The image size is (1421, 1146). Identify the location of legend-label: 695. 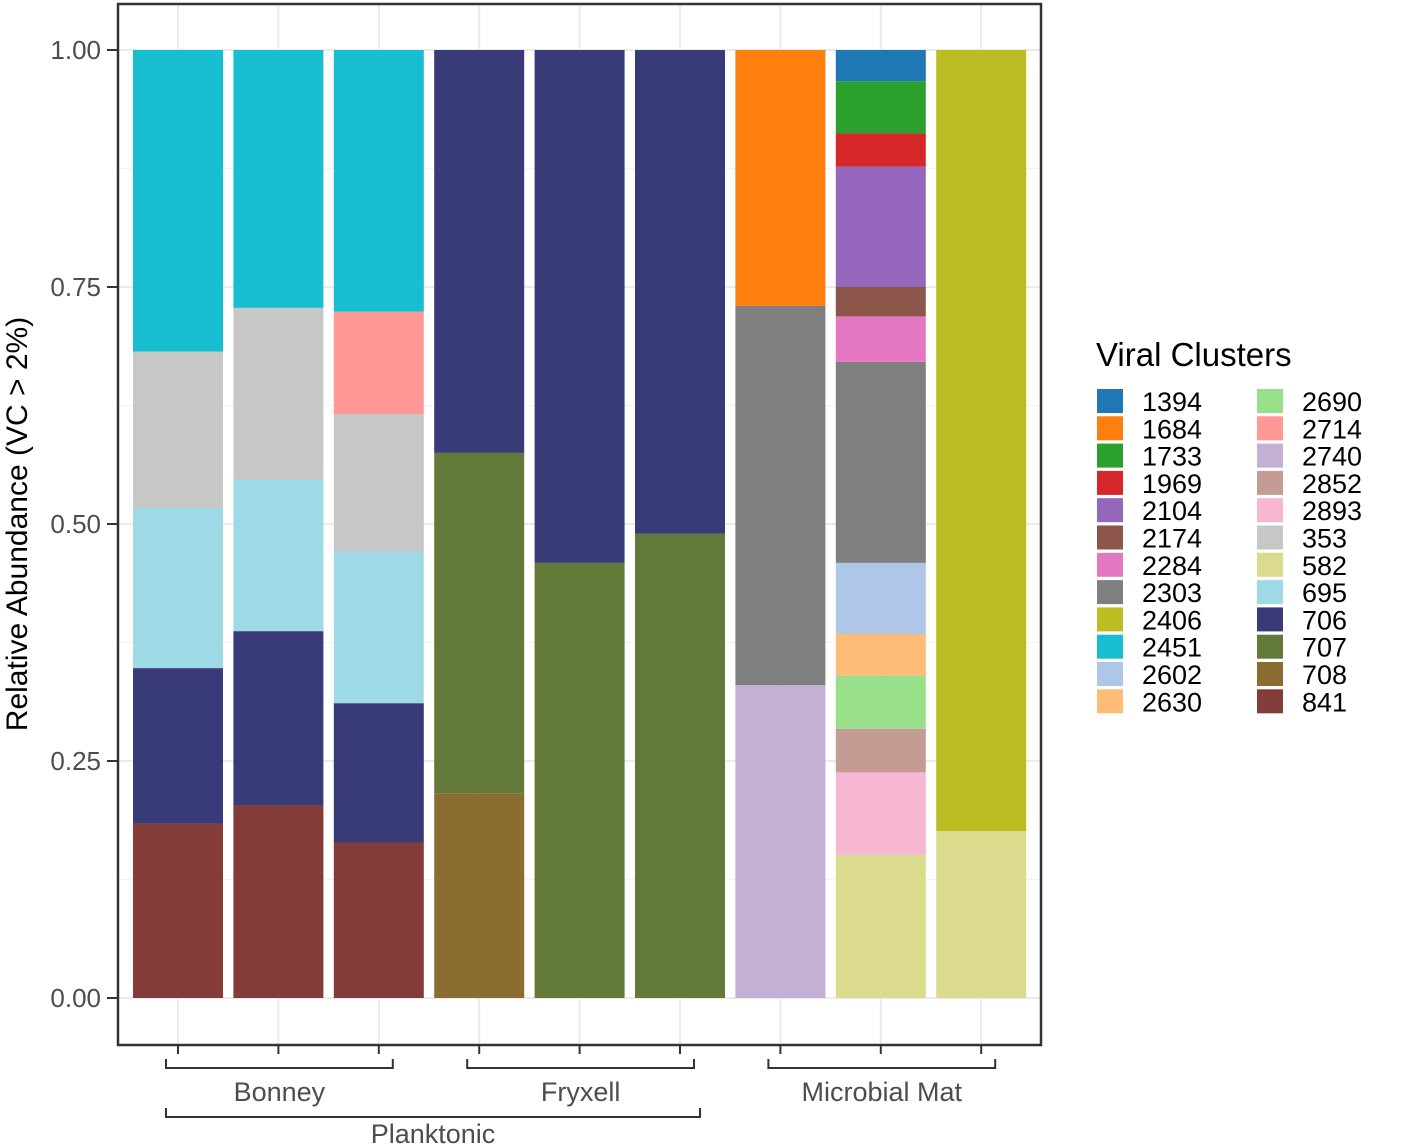
(1324, 593).